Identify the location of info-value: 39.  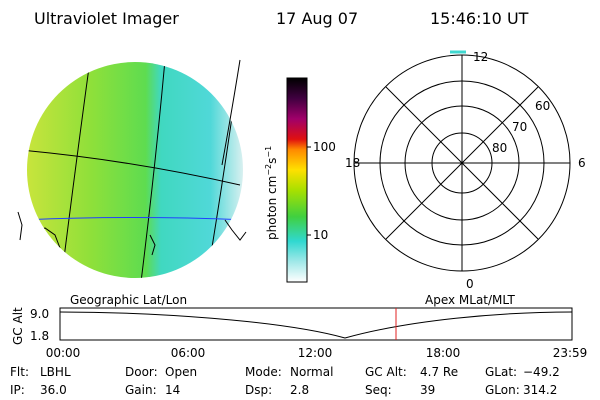
(427, 390).